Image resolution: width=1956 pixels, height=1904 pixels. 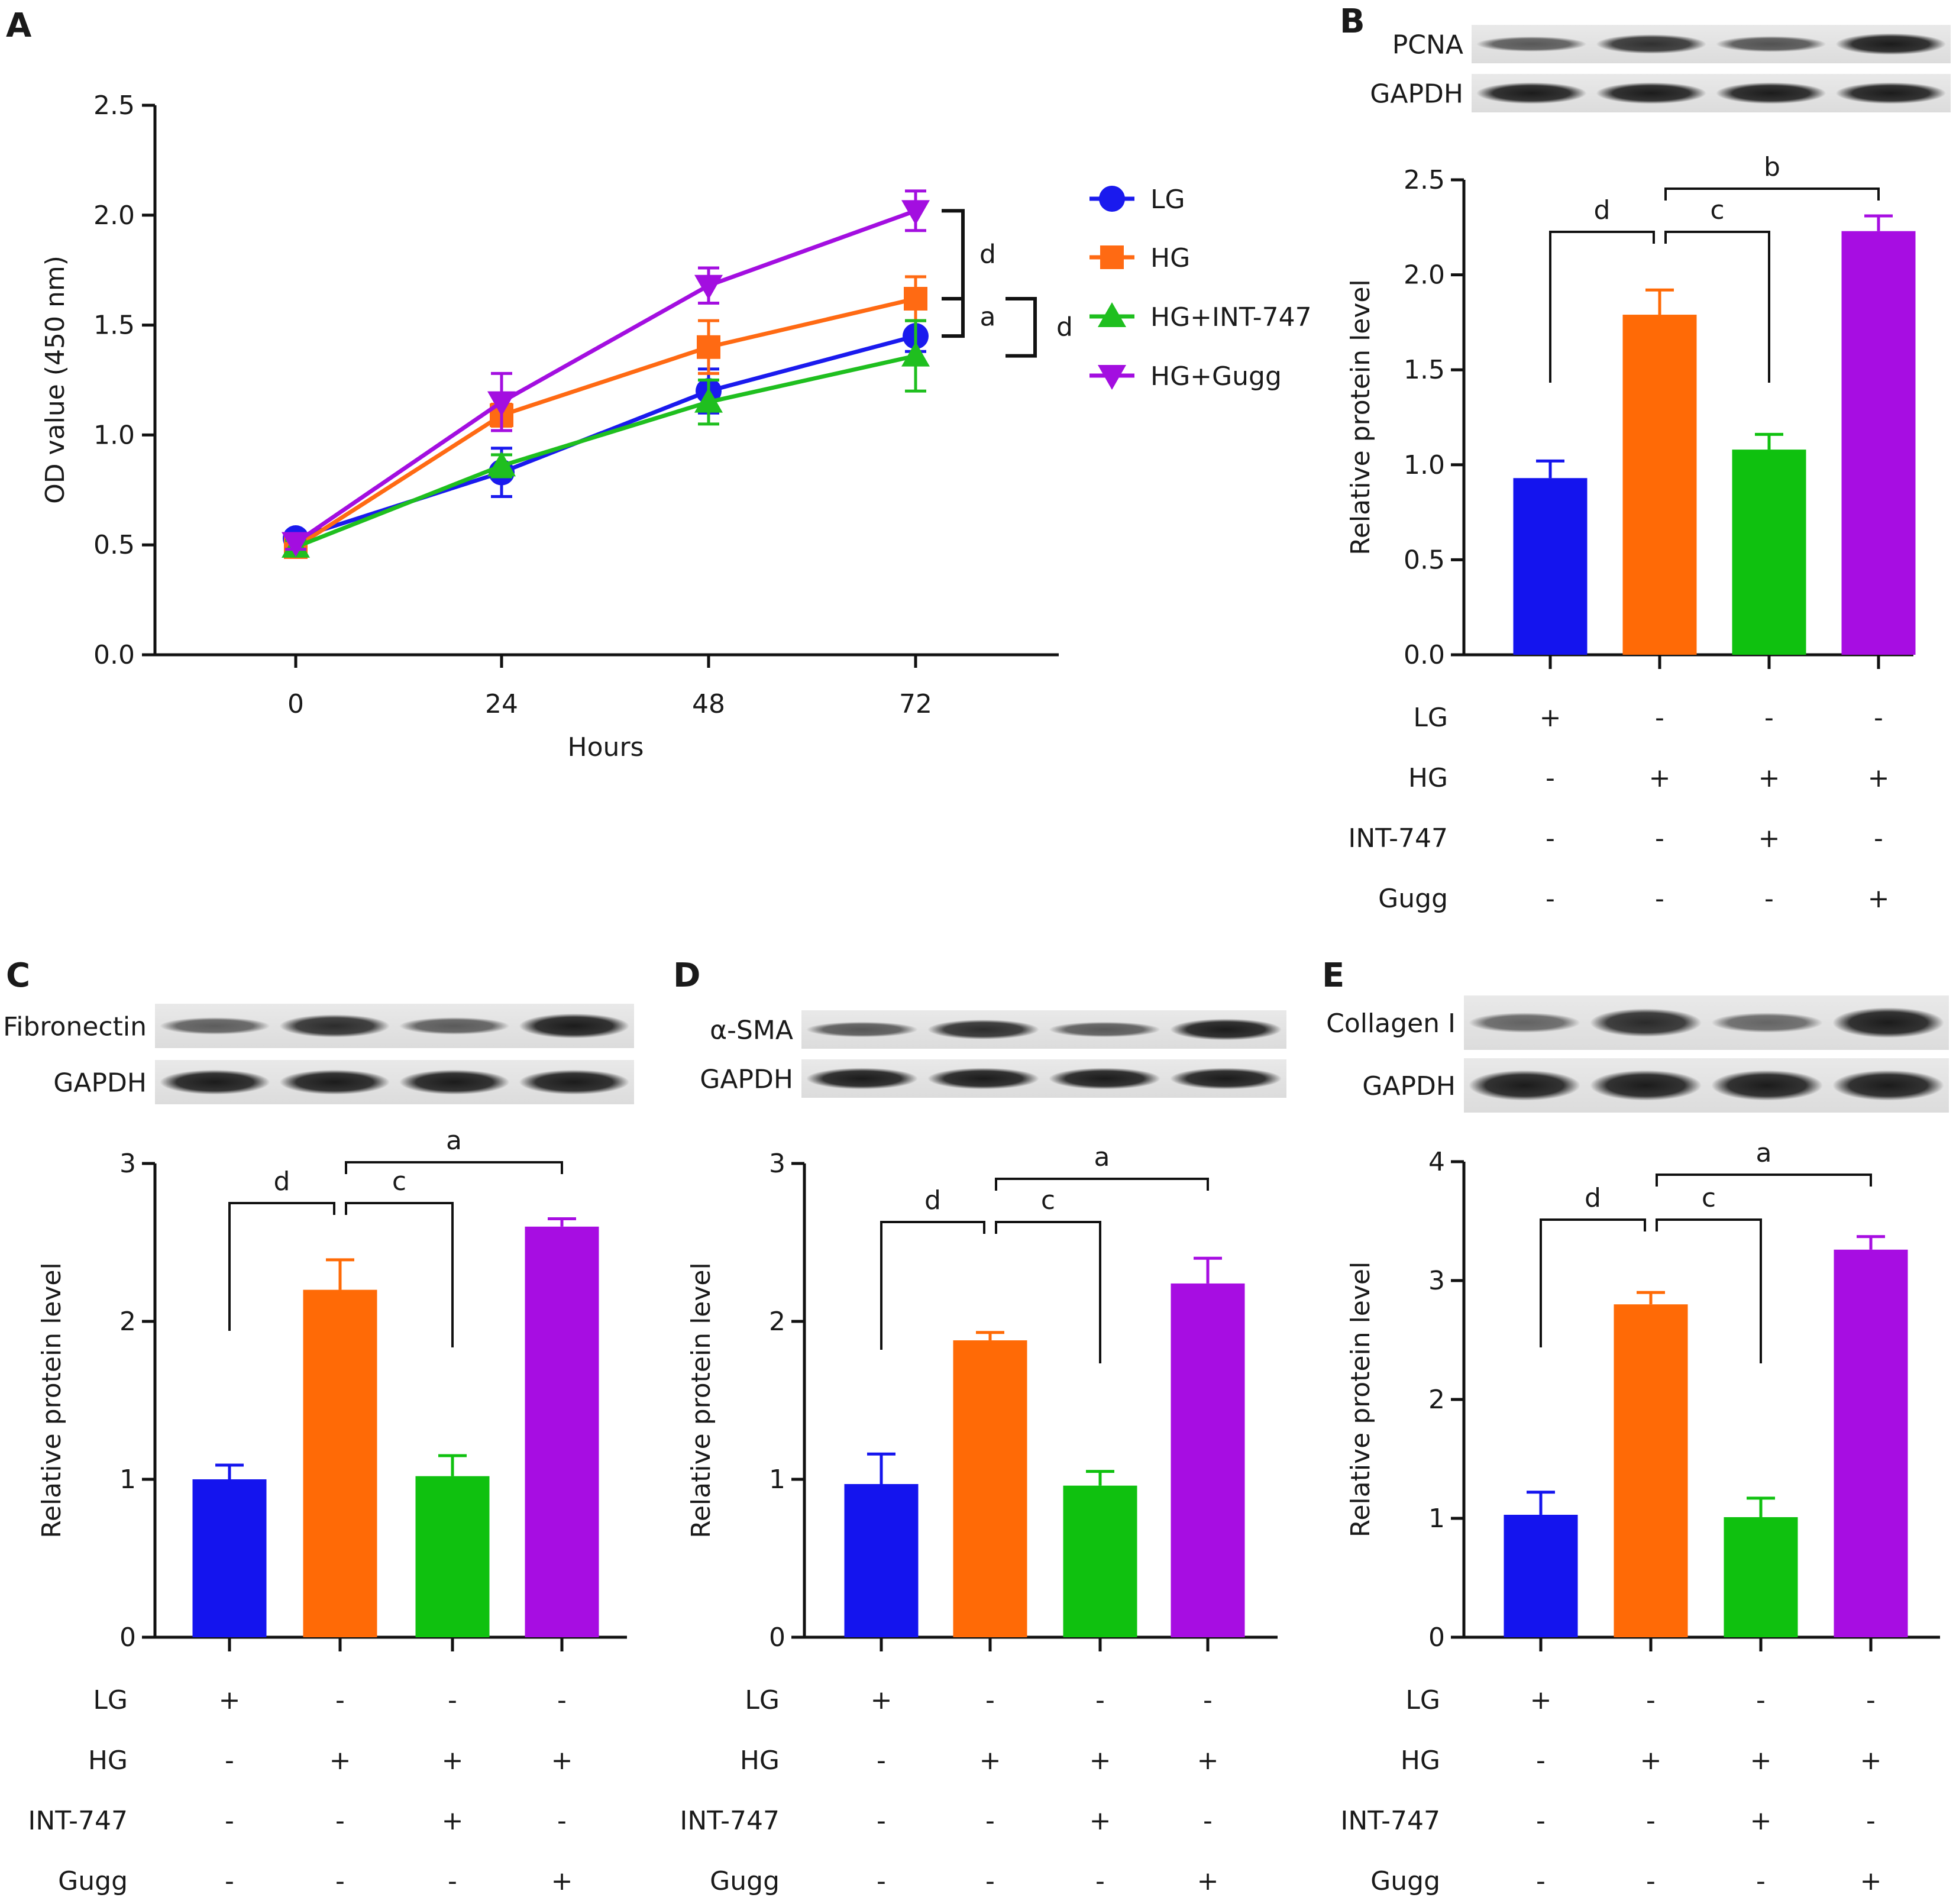 I want to click on legend-label: HG+Gugg, so click(x=1216, y=376).